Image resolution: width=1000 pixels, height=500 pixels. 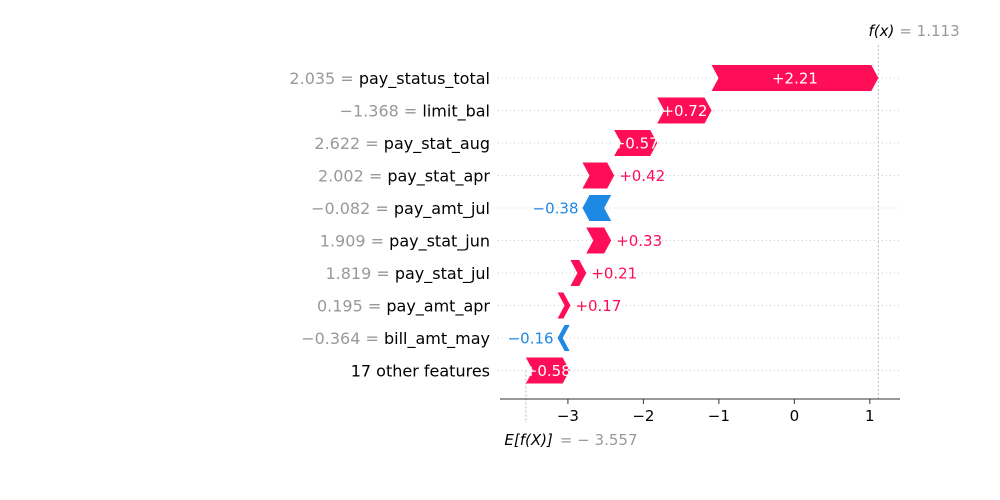 I want to click on base-value-text: = − 3.557, so click(x=599, y=440).